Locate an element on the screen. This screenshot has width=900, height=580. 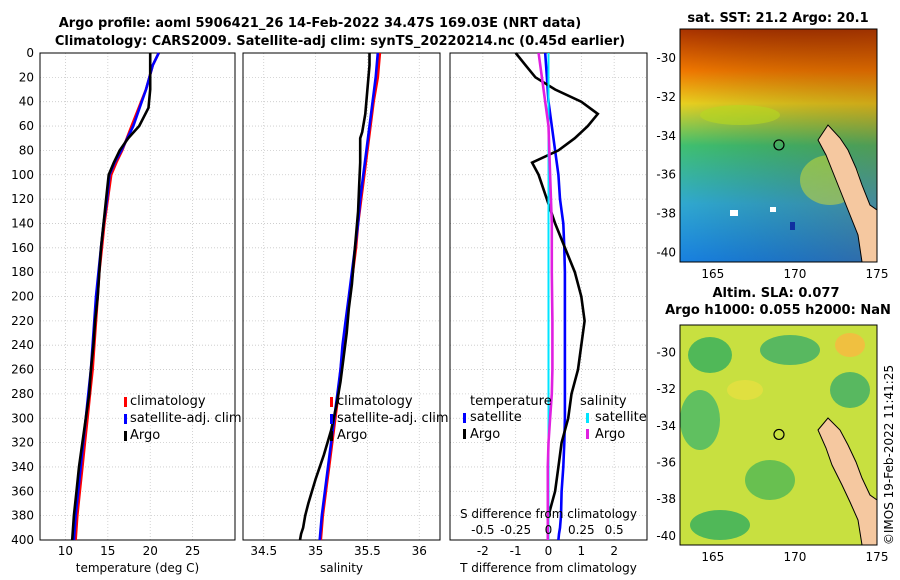
x-tick-label: 2 is located at coordinates (614, 551).